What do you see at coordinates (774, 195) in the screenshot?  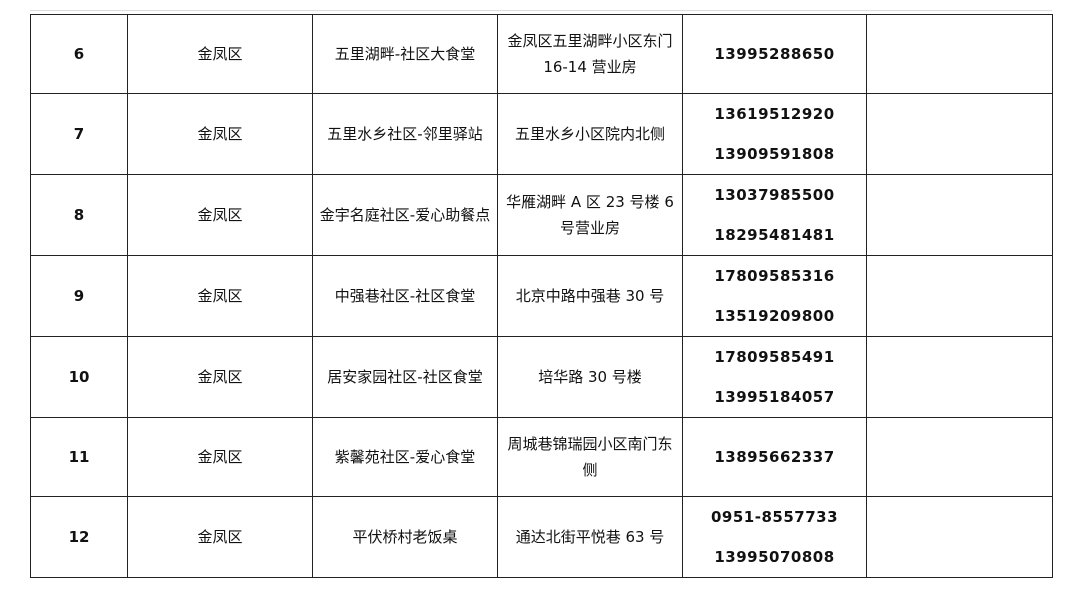 I see `phone-number: 13037985500` at bounding box center [774, 195].